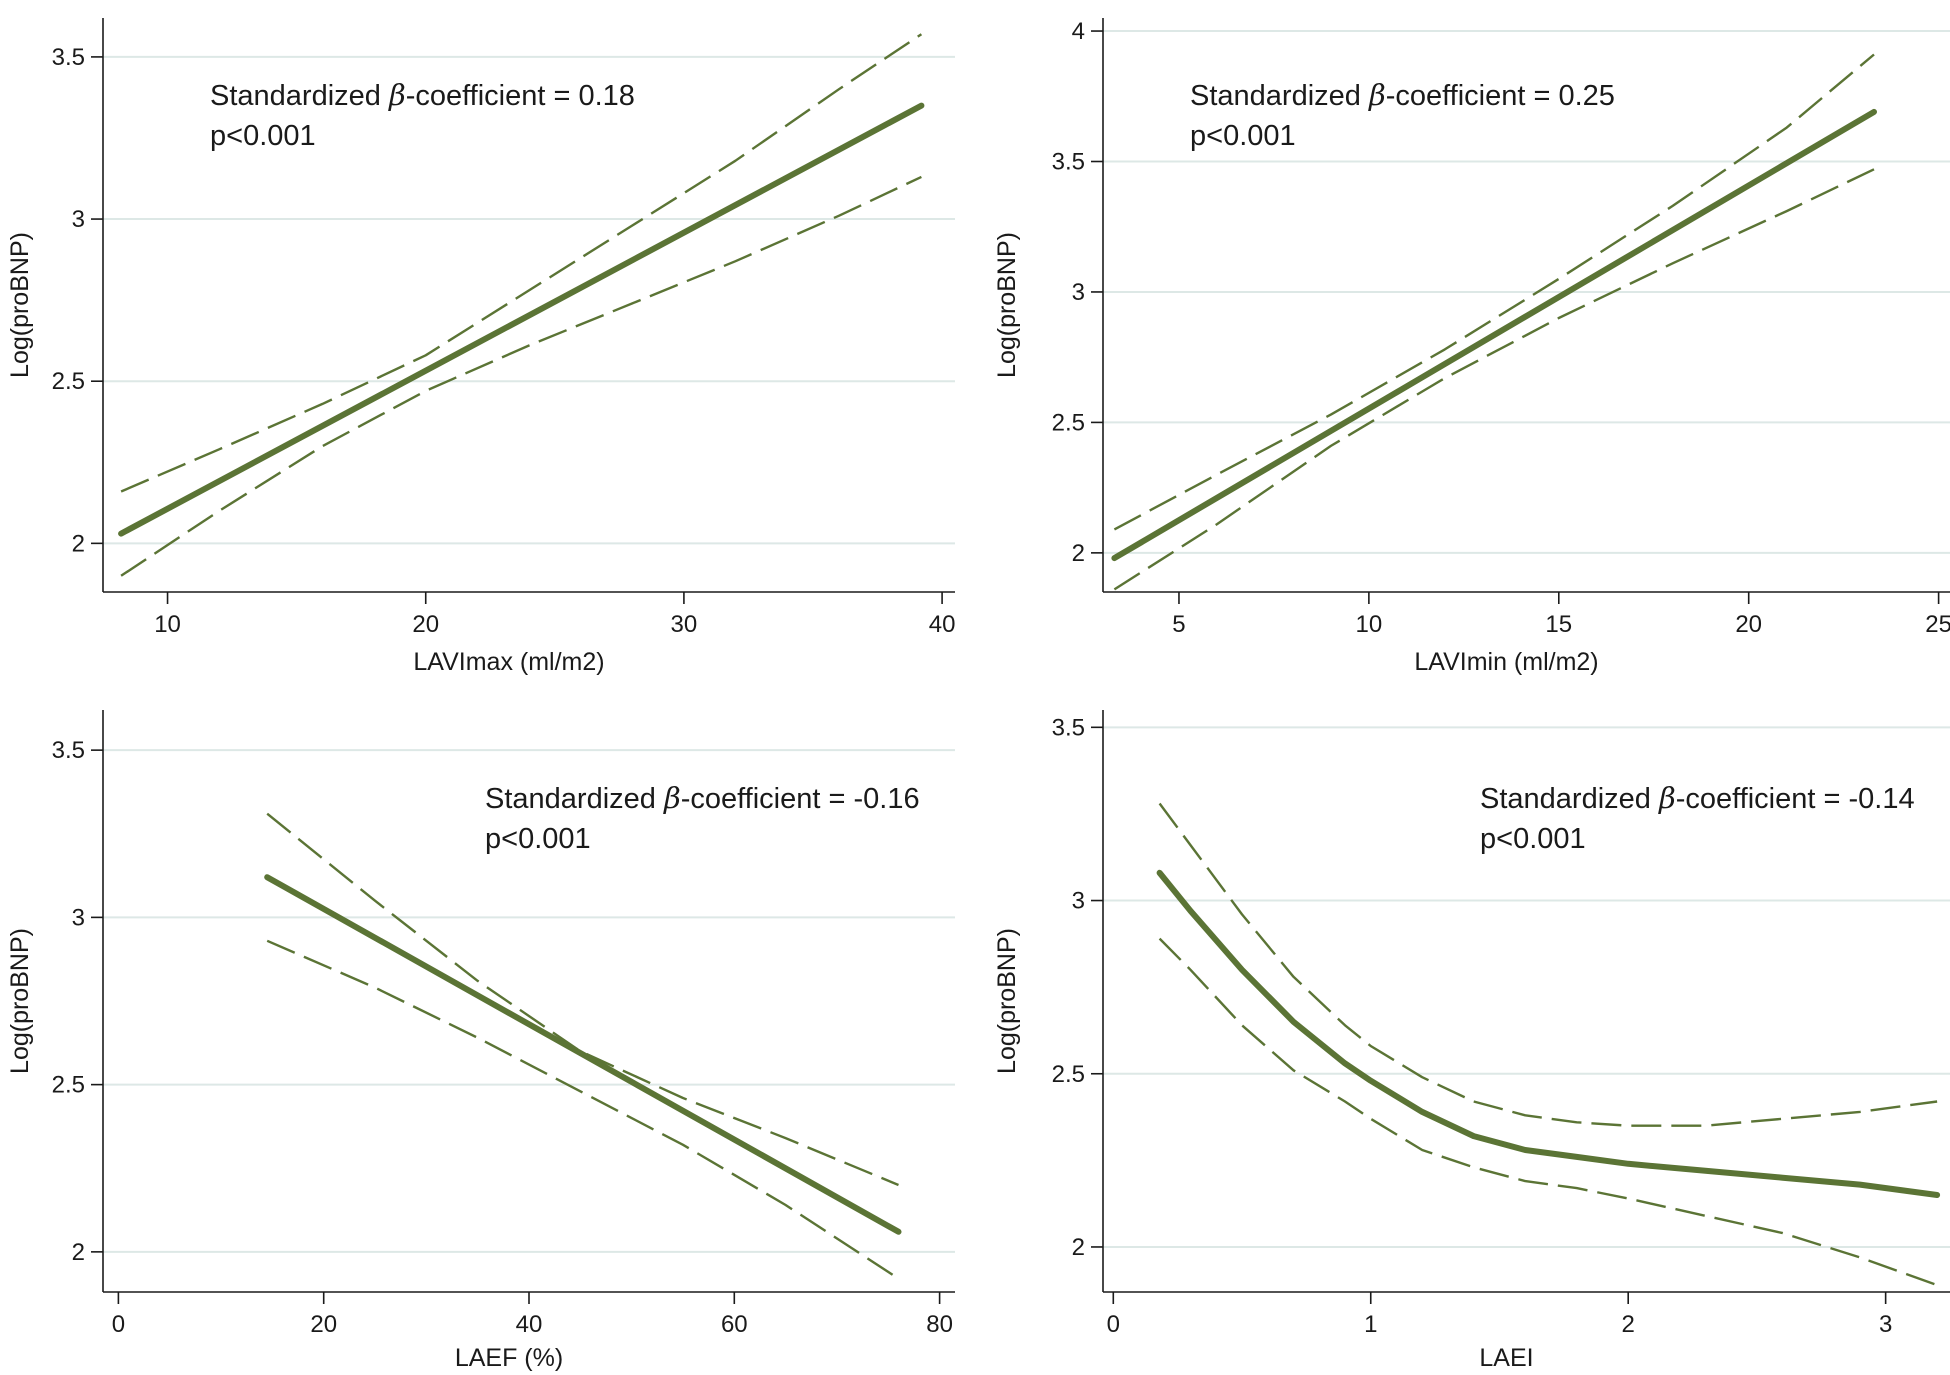 This screenshot has height=1375, width=1950. I want to click on x-tick-label: 3, so click(1885, 1324).